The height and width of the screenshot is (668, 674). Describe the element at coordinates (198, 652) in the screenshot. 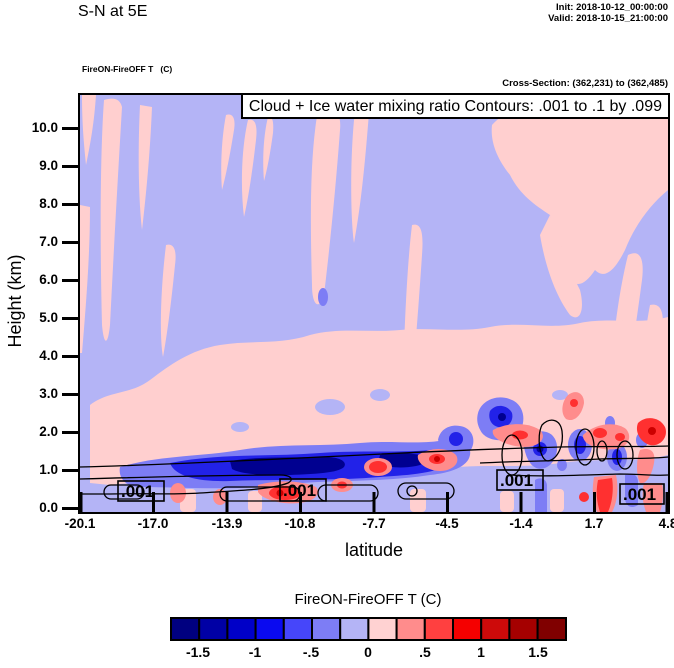

I see `colorbar-tick-label: -1.5` at that location.